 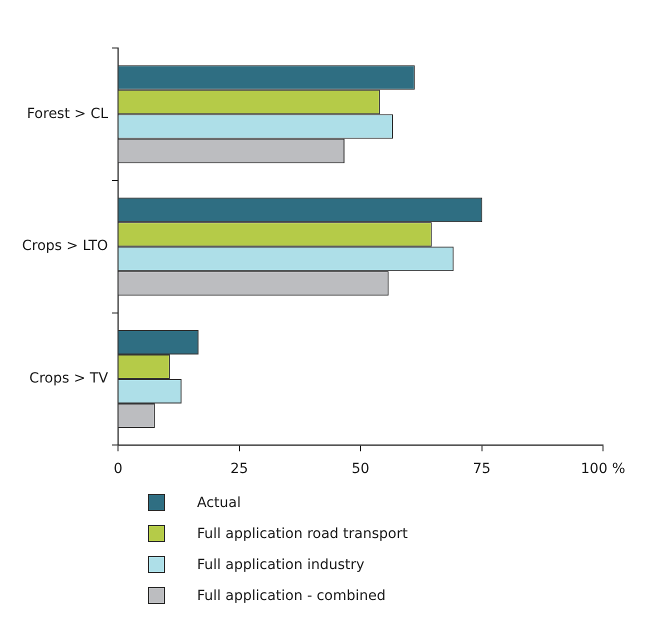 What do you see at coordinates (68, 378) in the screenshot?
I see `y-tick-label: Crops > TV` at bounding box center [68, 378].